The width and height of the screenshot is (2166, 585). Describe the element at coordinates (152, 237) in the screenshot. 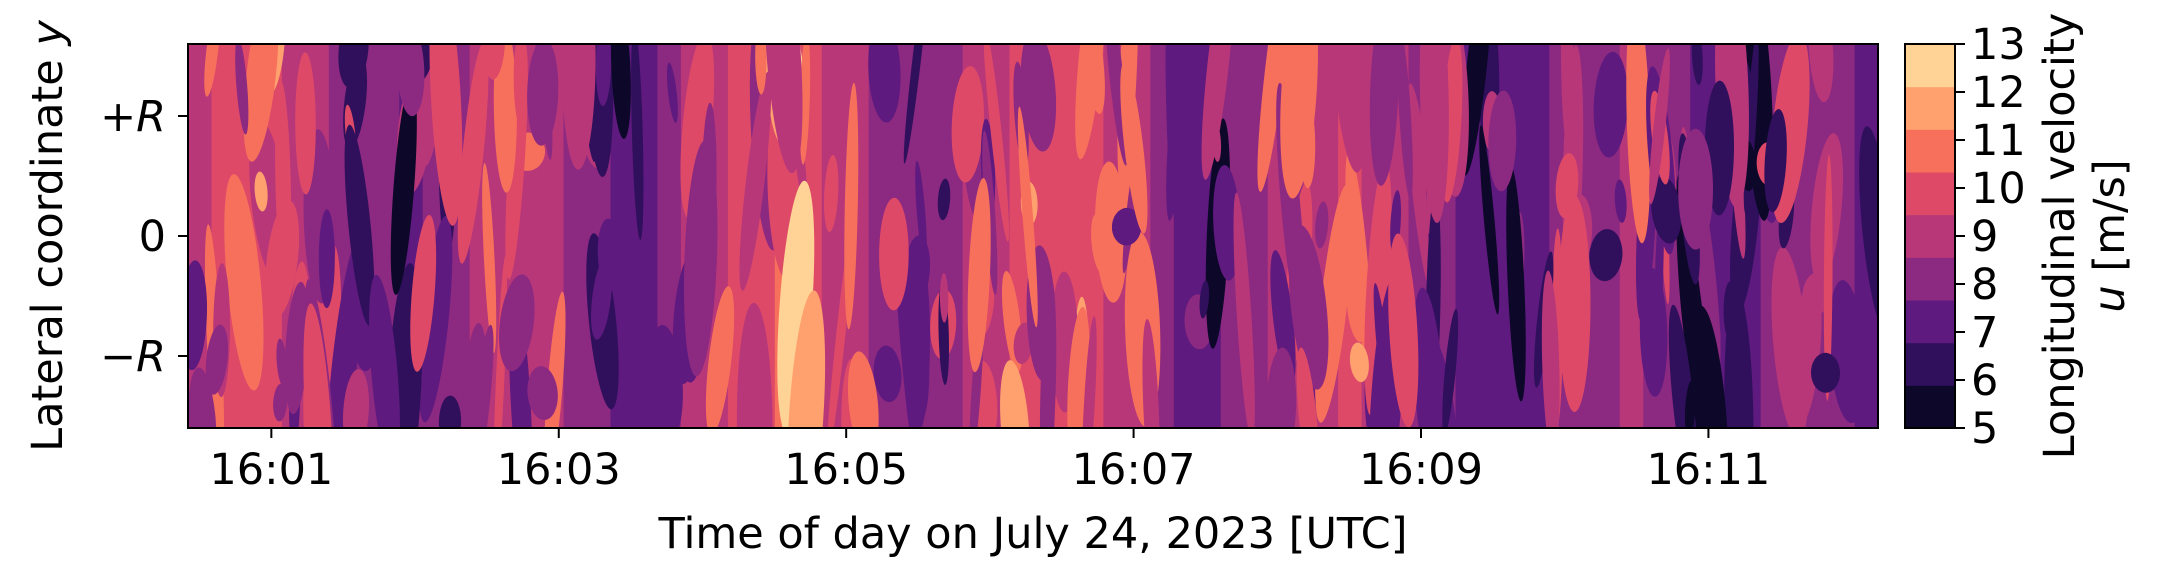

I see `y-tick-label: 0` at that location.